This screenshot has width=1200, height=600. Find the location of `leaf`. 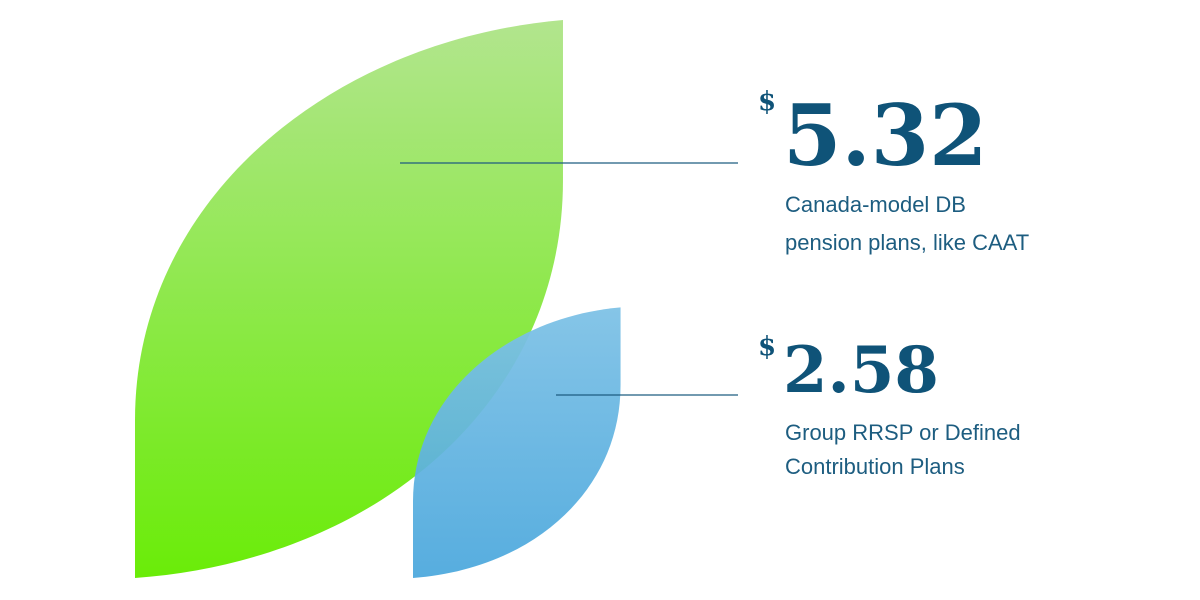

leaf is located at coordinates (517, 442).